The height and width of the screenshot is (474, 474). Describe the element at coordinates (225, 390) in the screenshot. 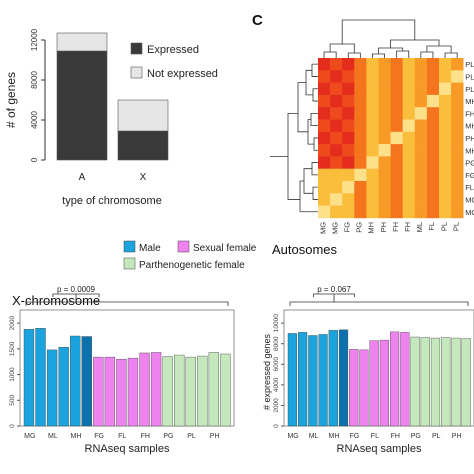

I see `bar-ph` at that location.